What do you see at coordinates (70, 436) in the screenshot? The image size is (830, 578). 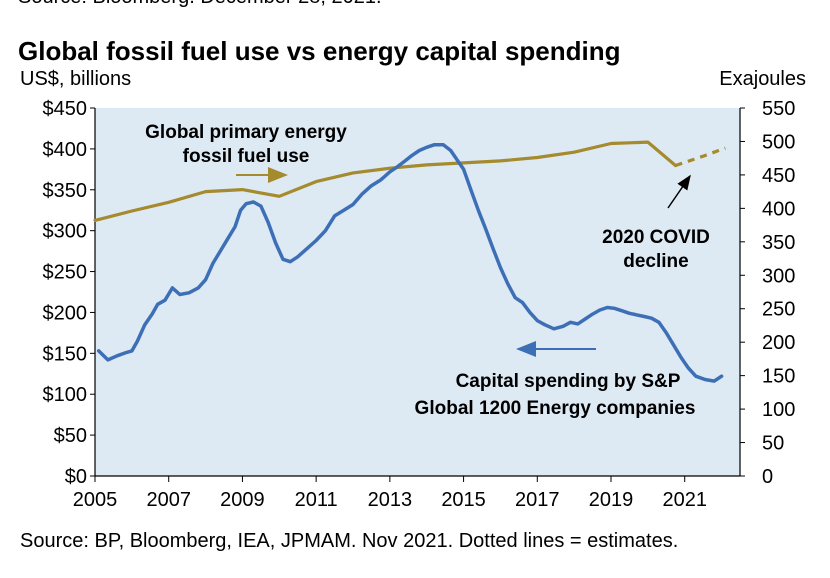 I see `y-left-tick-label: $50` at bounding box center [70, 436].